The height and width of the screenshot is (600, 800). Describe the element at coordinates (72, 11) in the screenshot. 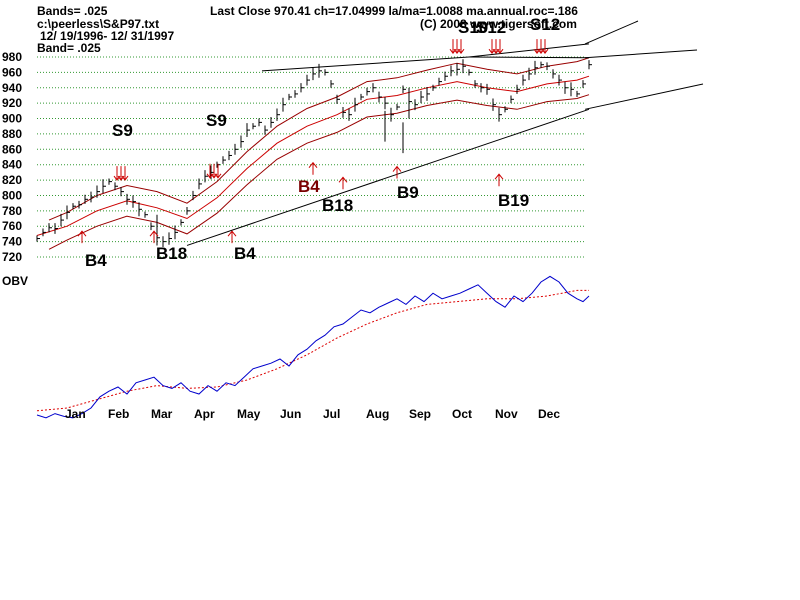

I see `bands-label: Bands= .025` at that location.